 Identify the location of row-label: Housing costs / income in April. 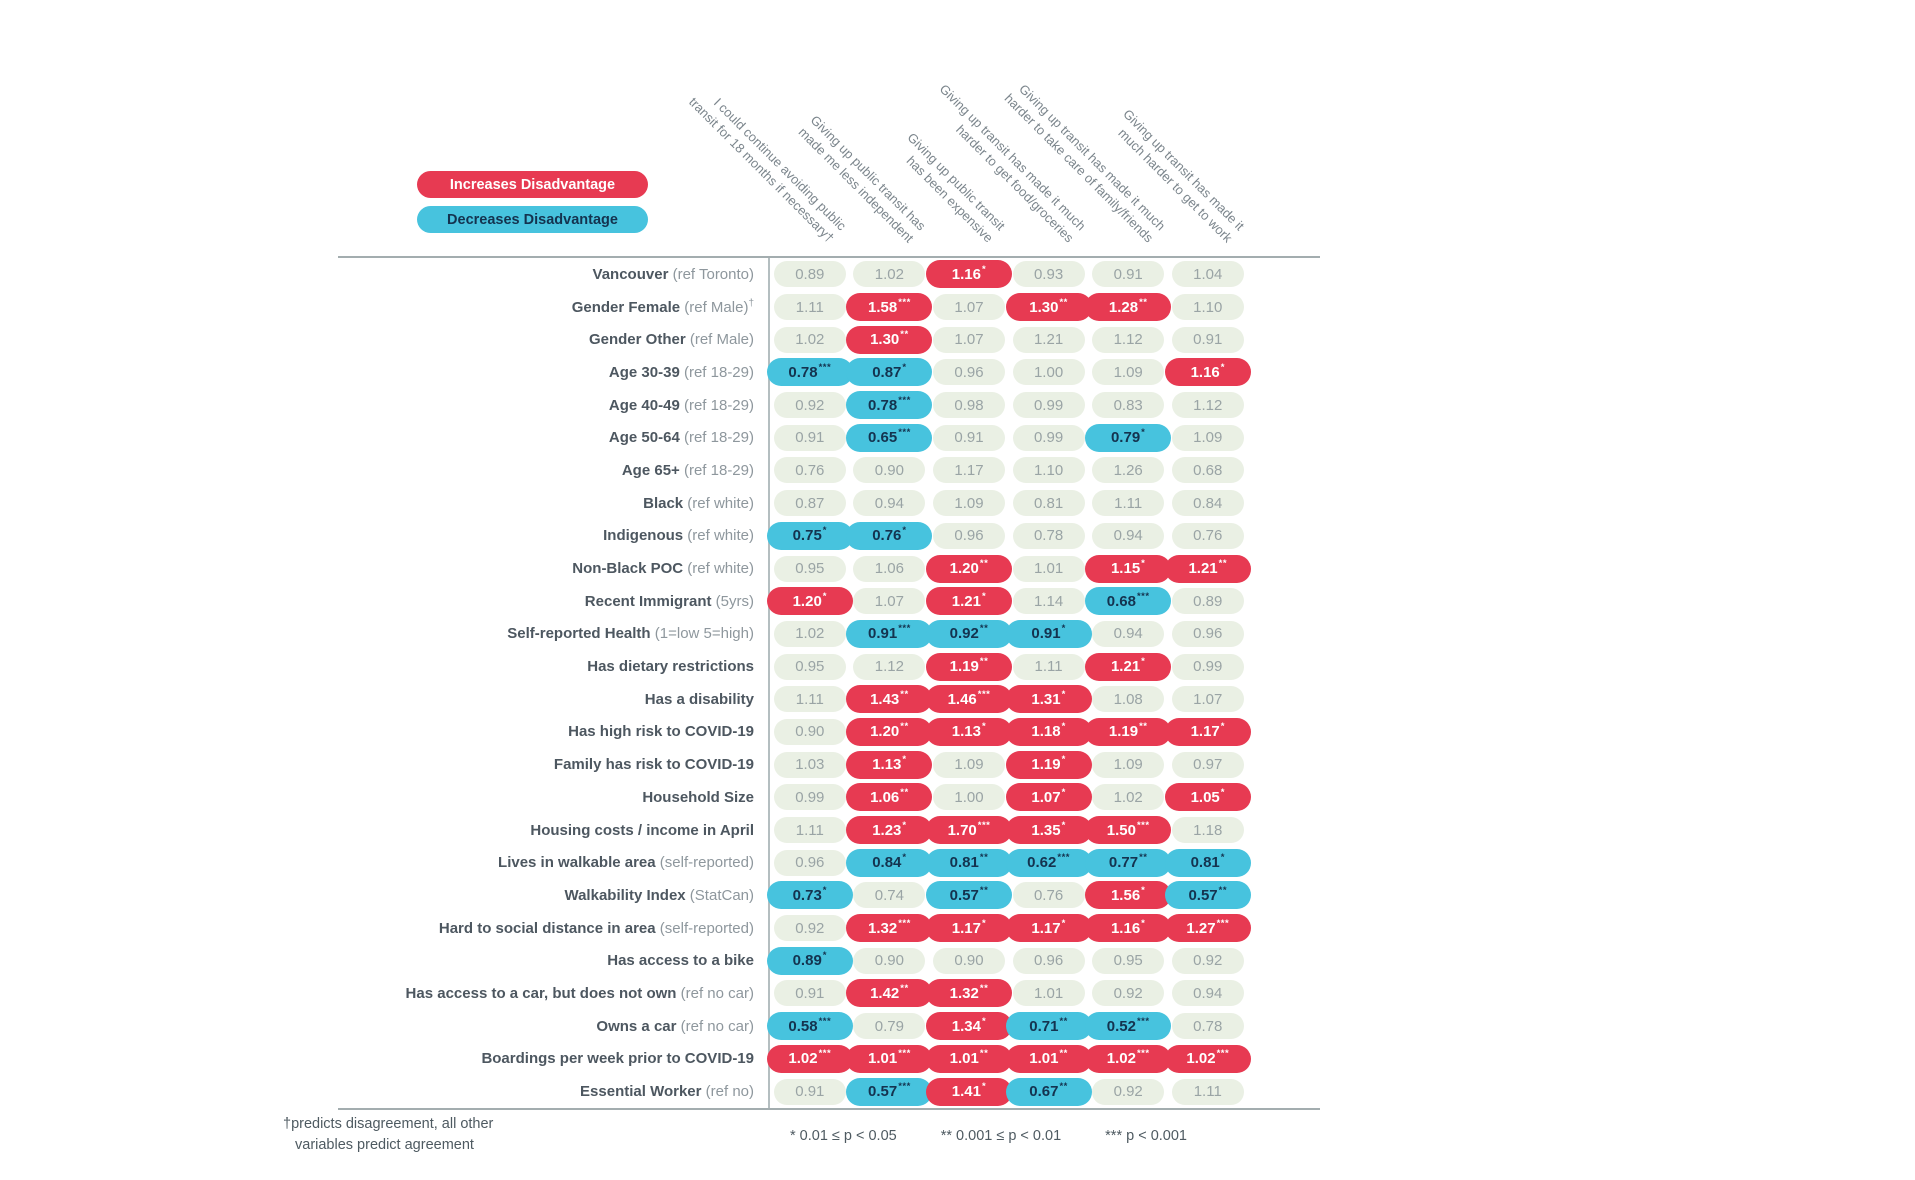
(642, 830).